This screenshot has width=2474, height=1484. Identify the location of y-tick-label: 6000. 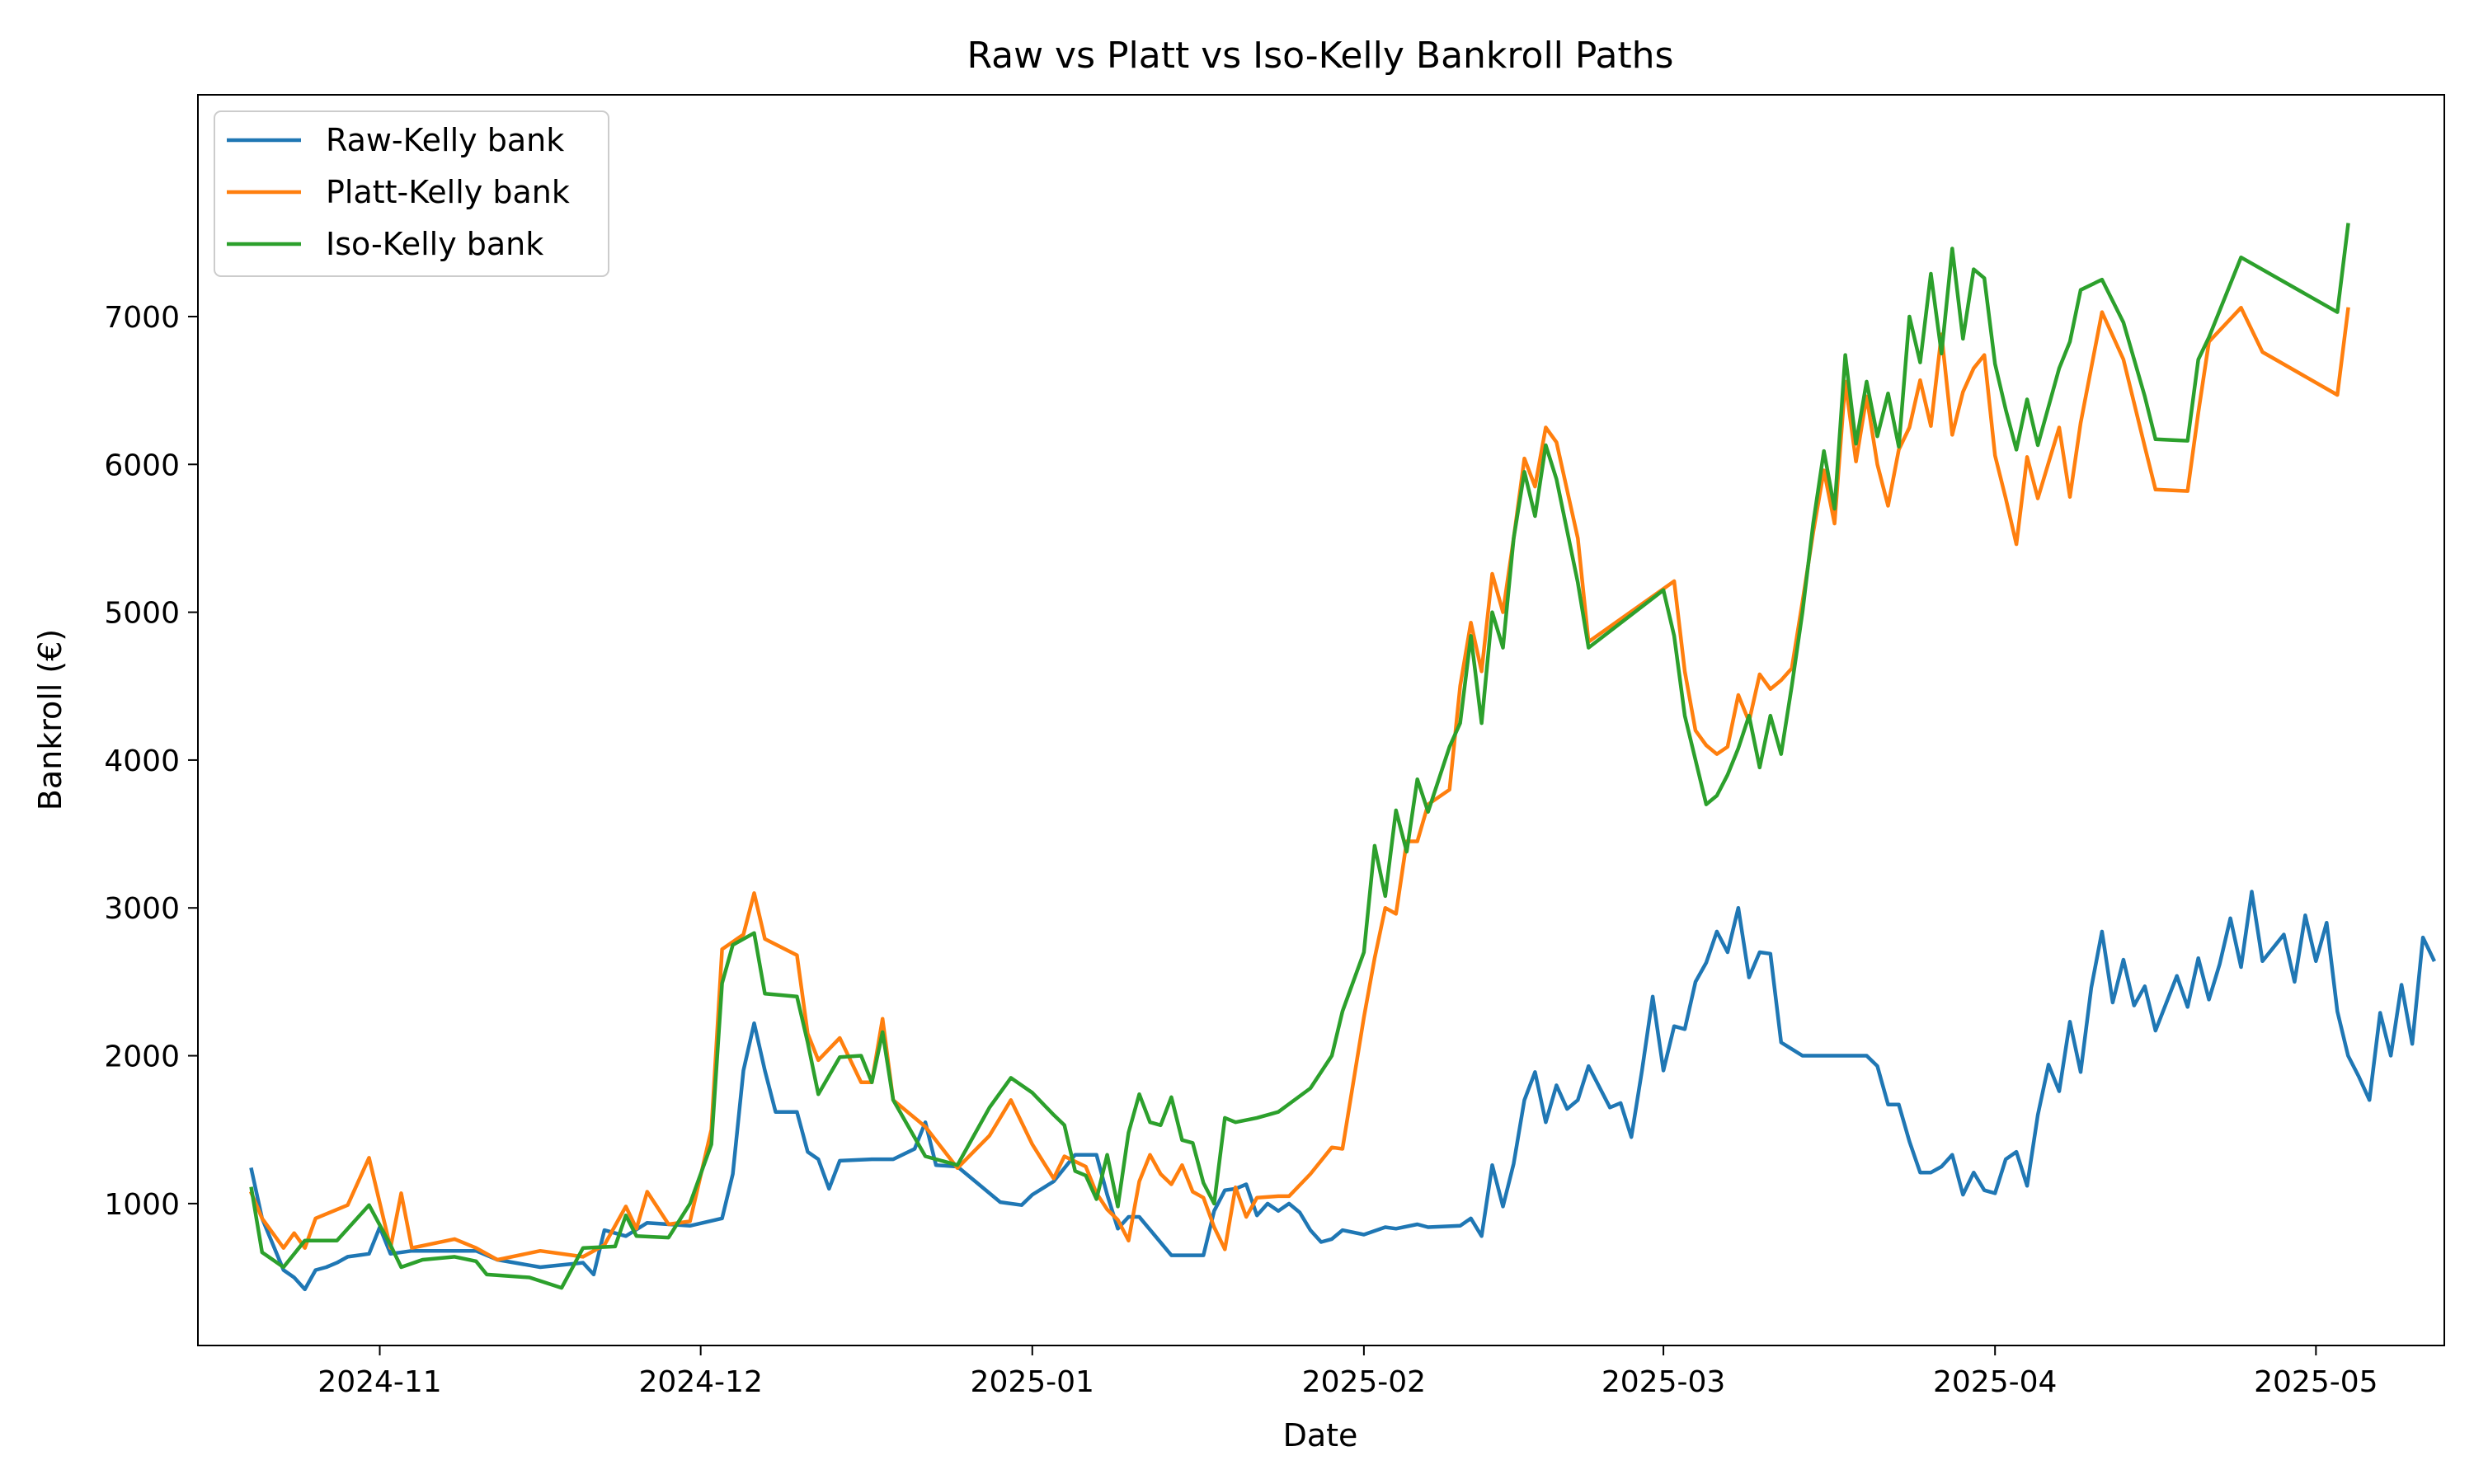
(142, 465).